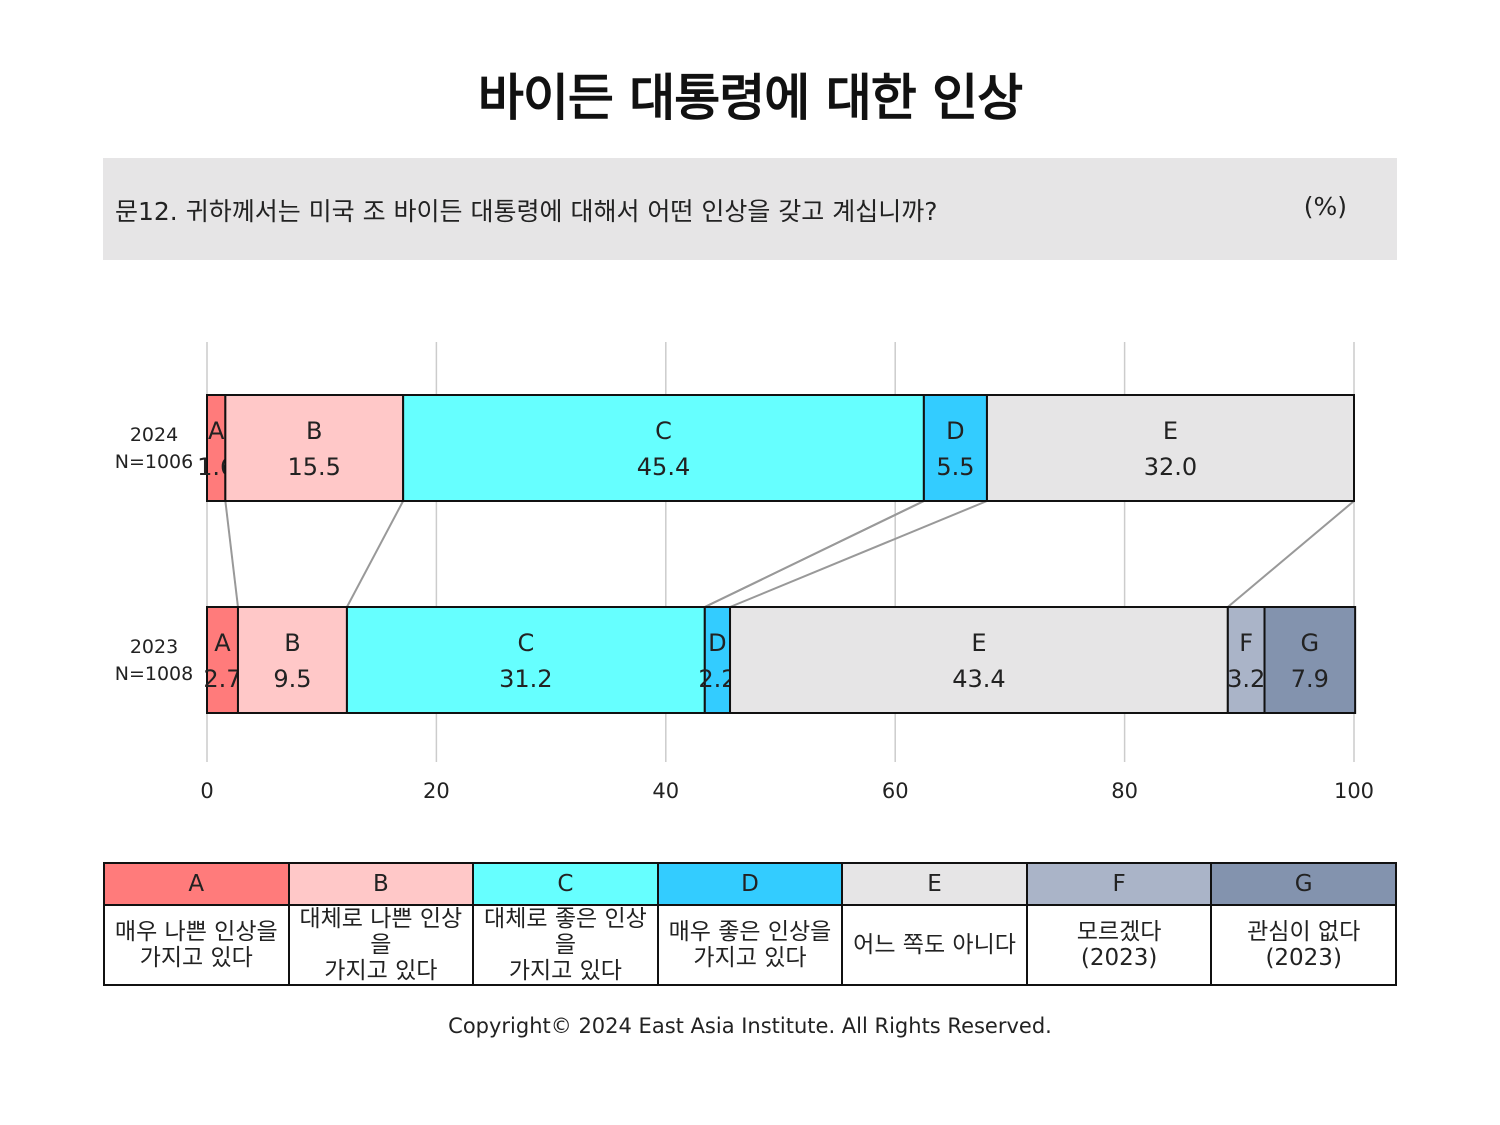  I want to click on bar-segment-2023-F, so click(1246, 660).